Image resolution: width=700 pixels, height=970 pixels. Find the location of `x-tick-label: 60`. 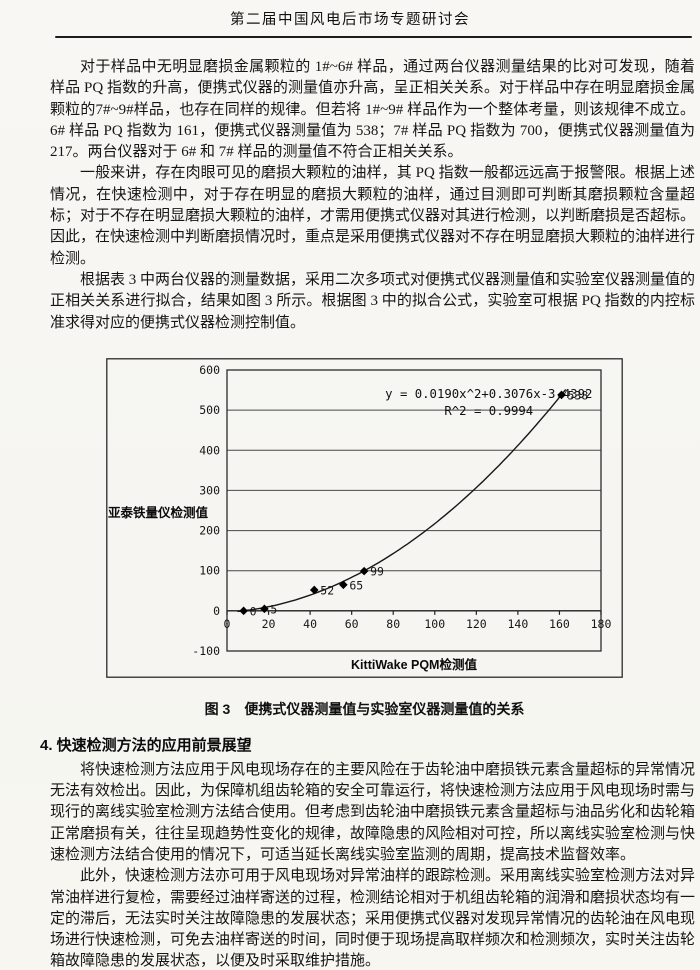

x-tick-label: 60 is located at coordinates (352, 624).